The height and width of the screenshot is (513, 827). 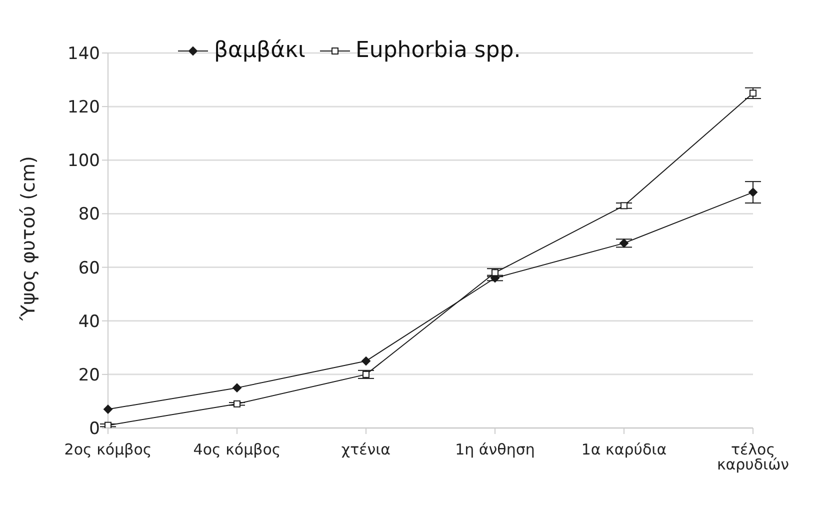 I want to click on legend-label: βαμβάκι, so click(x=260, y=50).